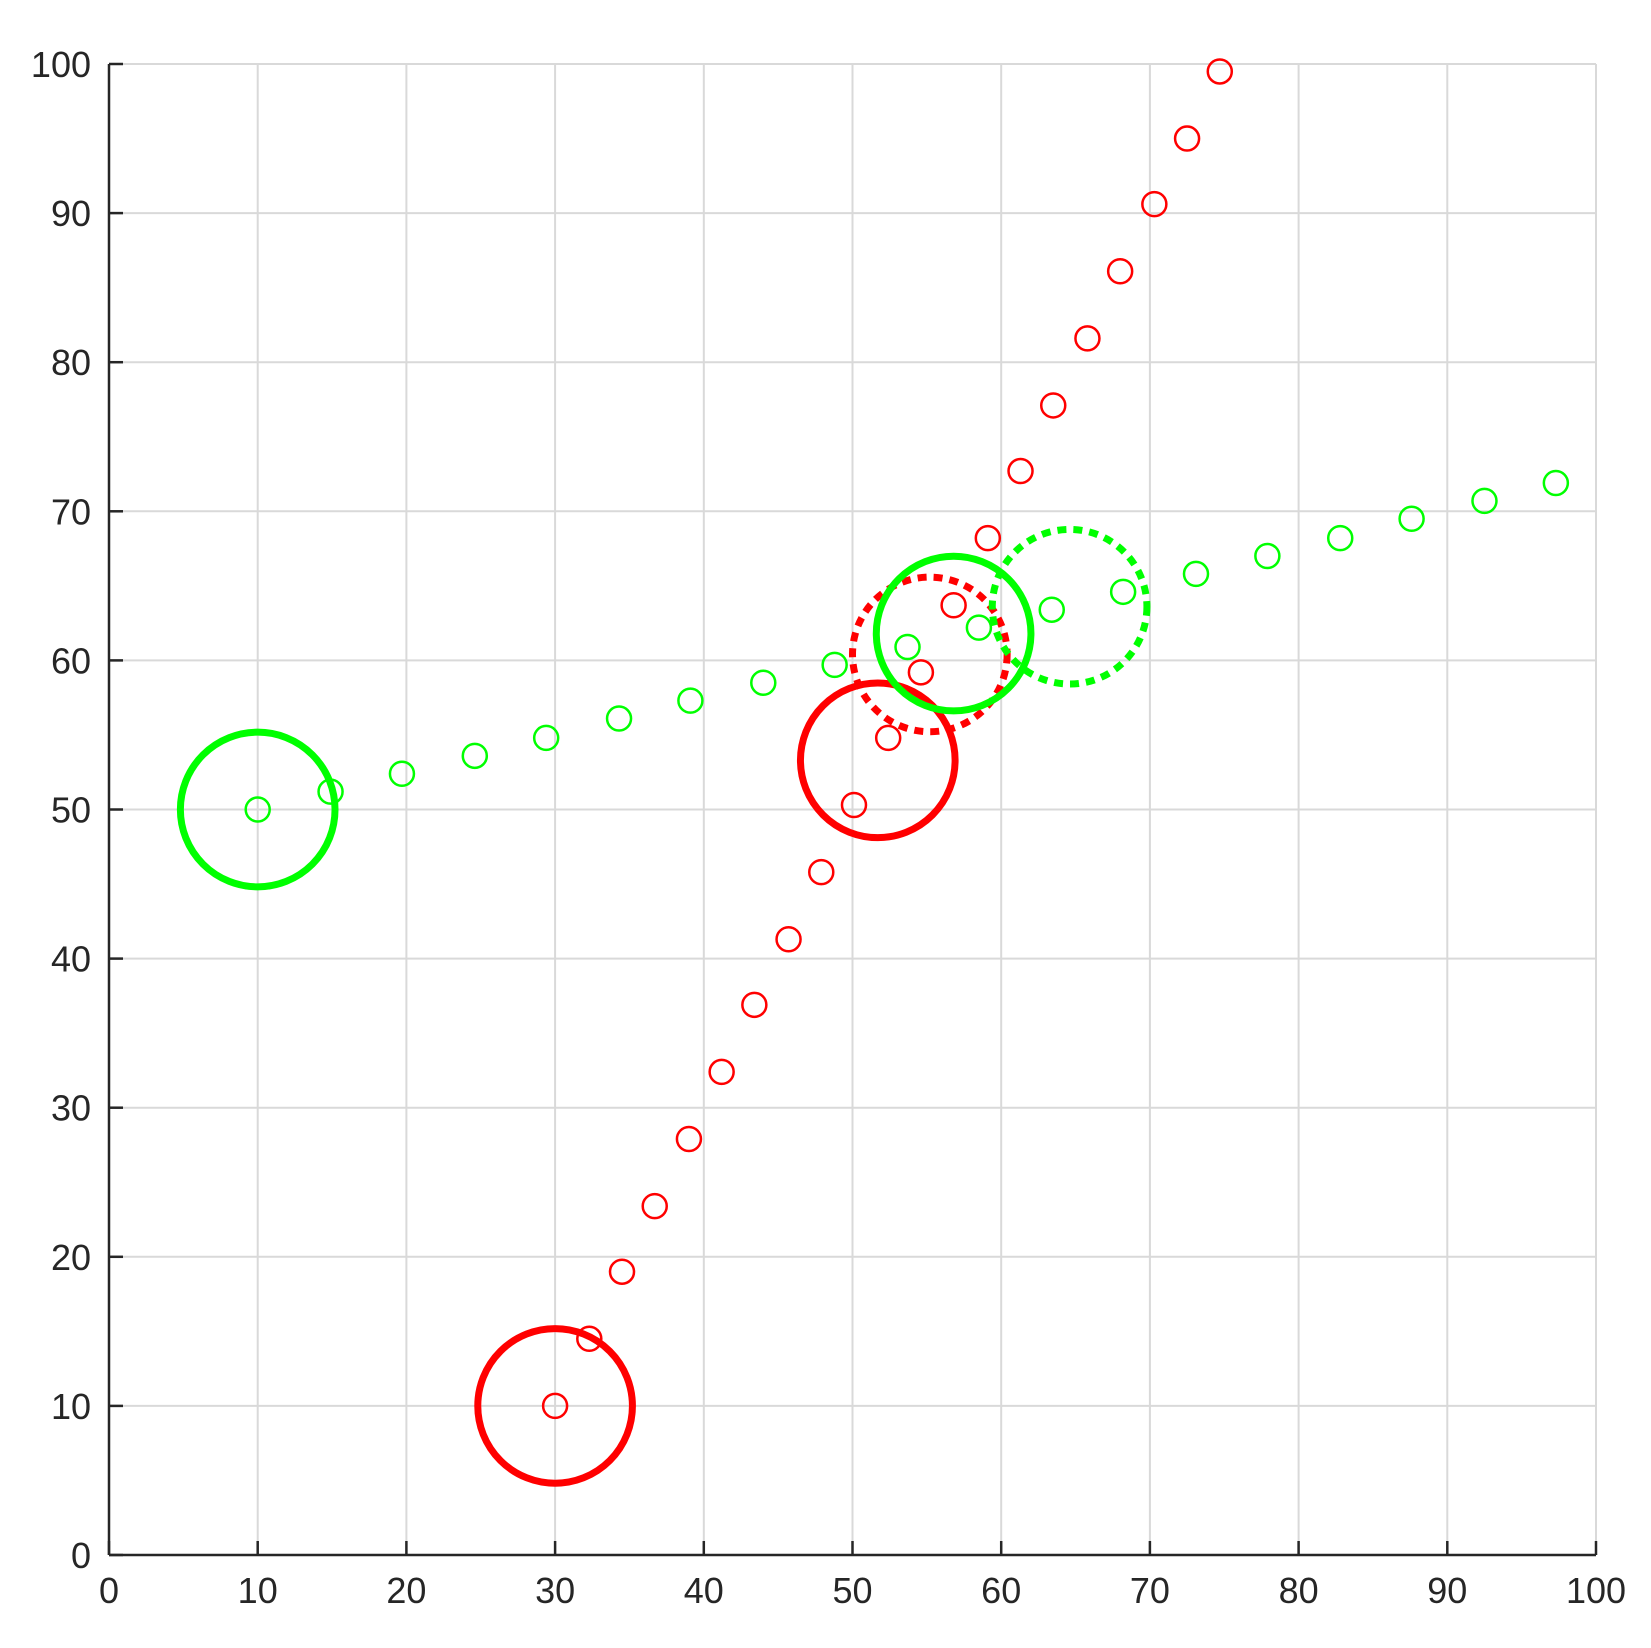 The image size is (1651, 1648). What do you see at coordinates (109, 1590) in the screenshot?
I see `x-tick-label: 0` at bounding box center [109, 1590].